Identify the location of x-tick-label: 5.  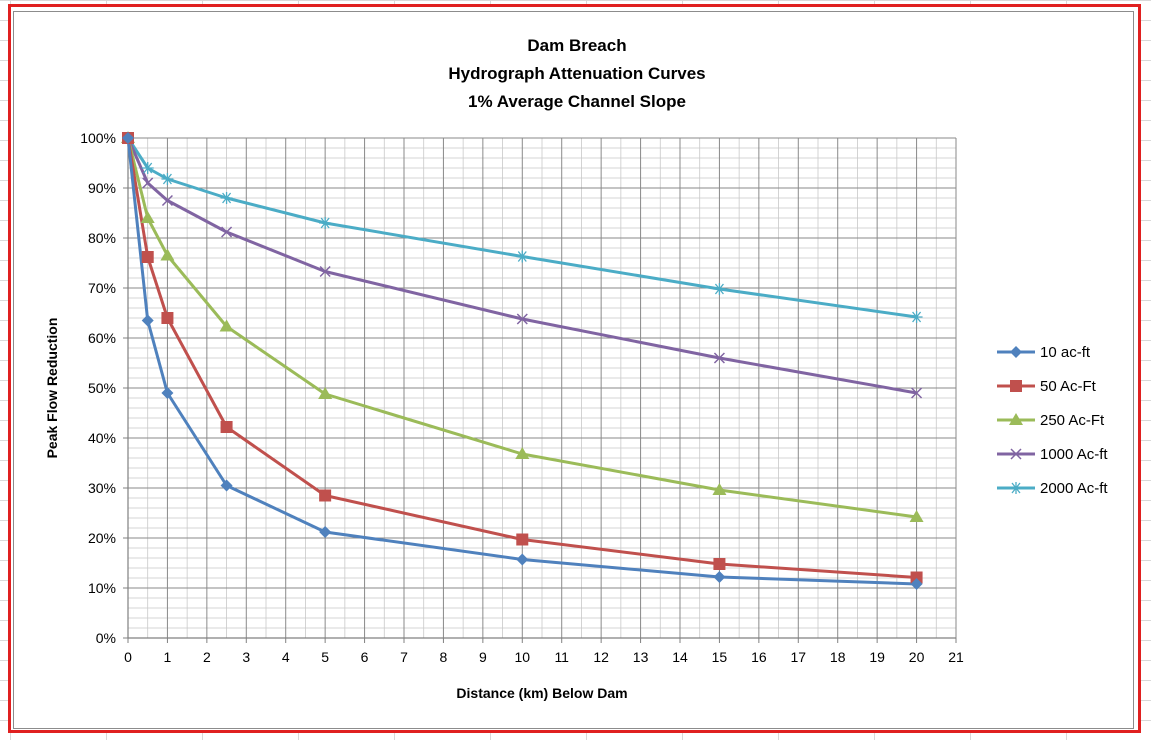
(325, 657).